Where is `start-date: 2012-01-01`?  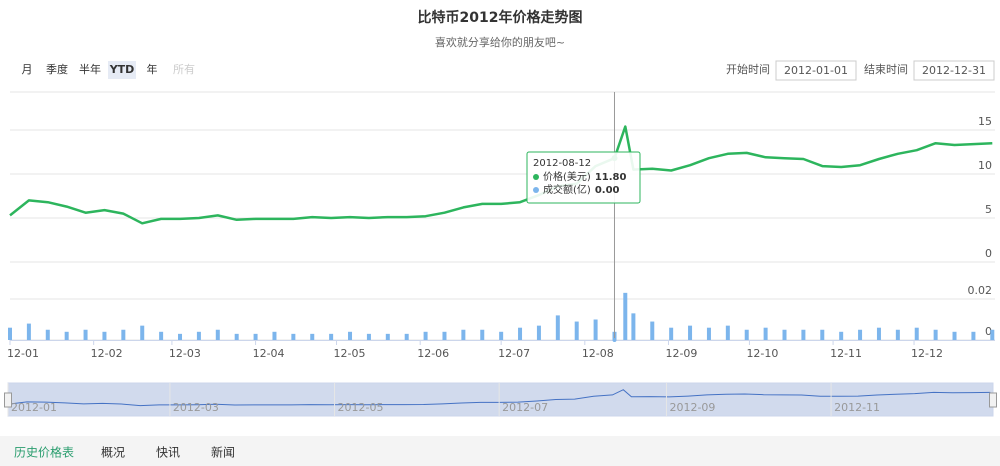 start-date: 2012-01-01 is located at coordinates (816, 70).